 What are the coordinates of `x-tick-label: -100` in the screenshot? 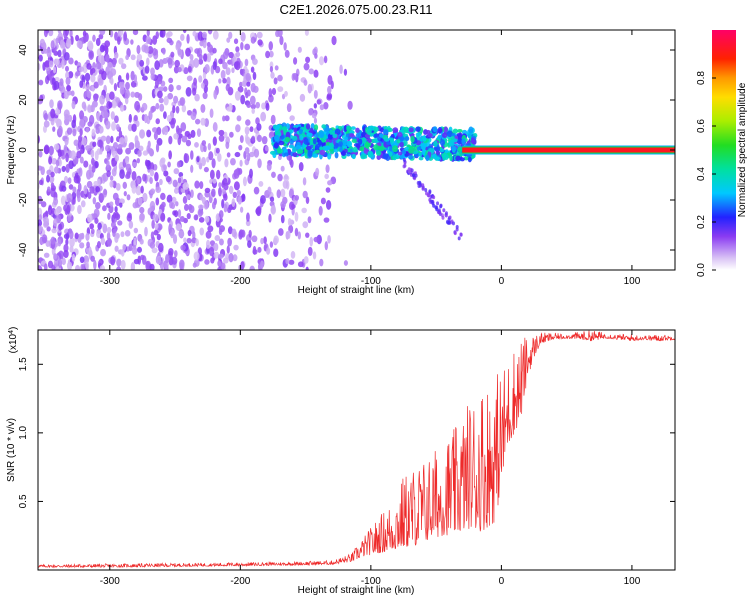 It's located at (371, 581).